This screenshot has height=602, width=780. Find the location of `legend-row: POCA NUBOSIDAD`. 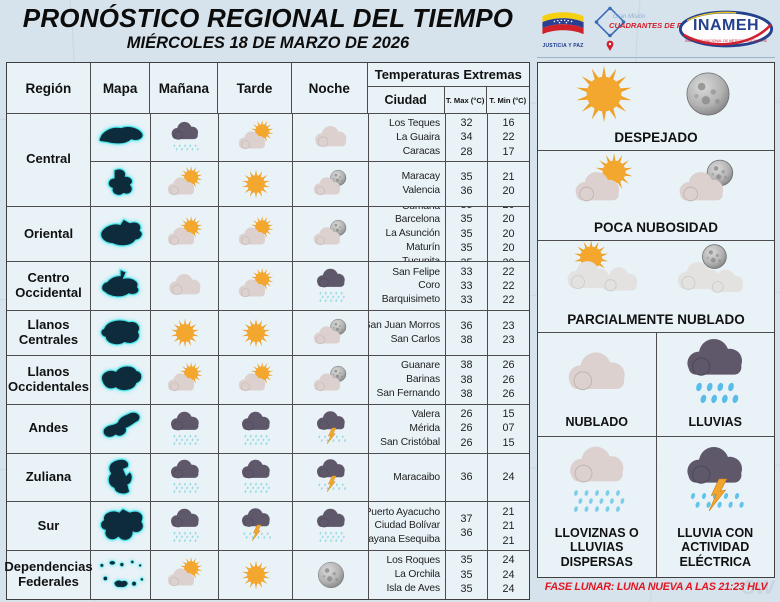

legend-row: POCA NUBOSIDAD is located at coordinates (656, 196).